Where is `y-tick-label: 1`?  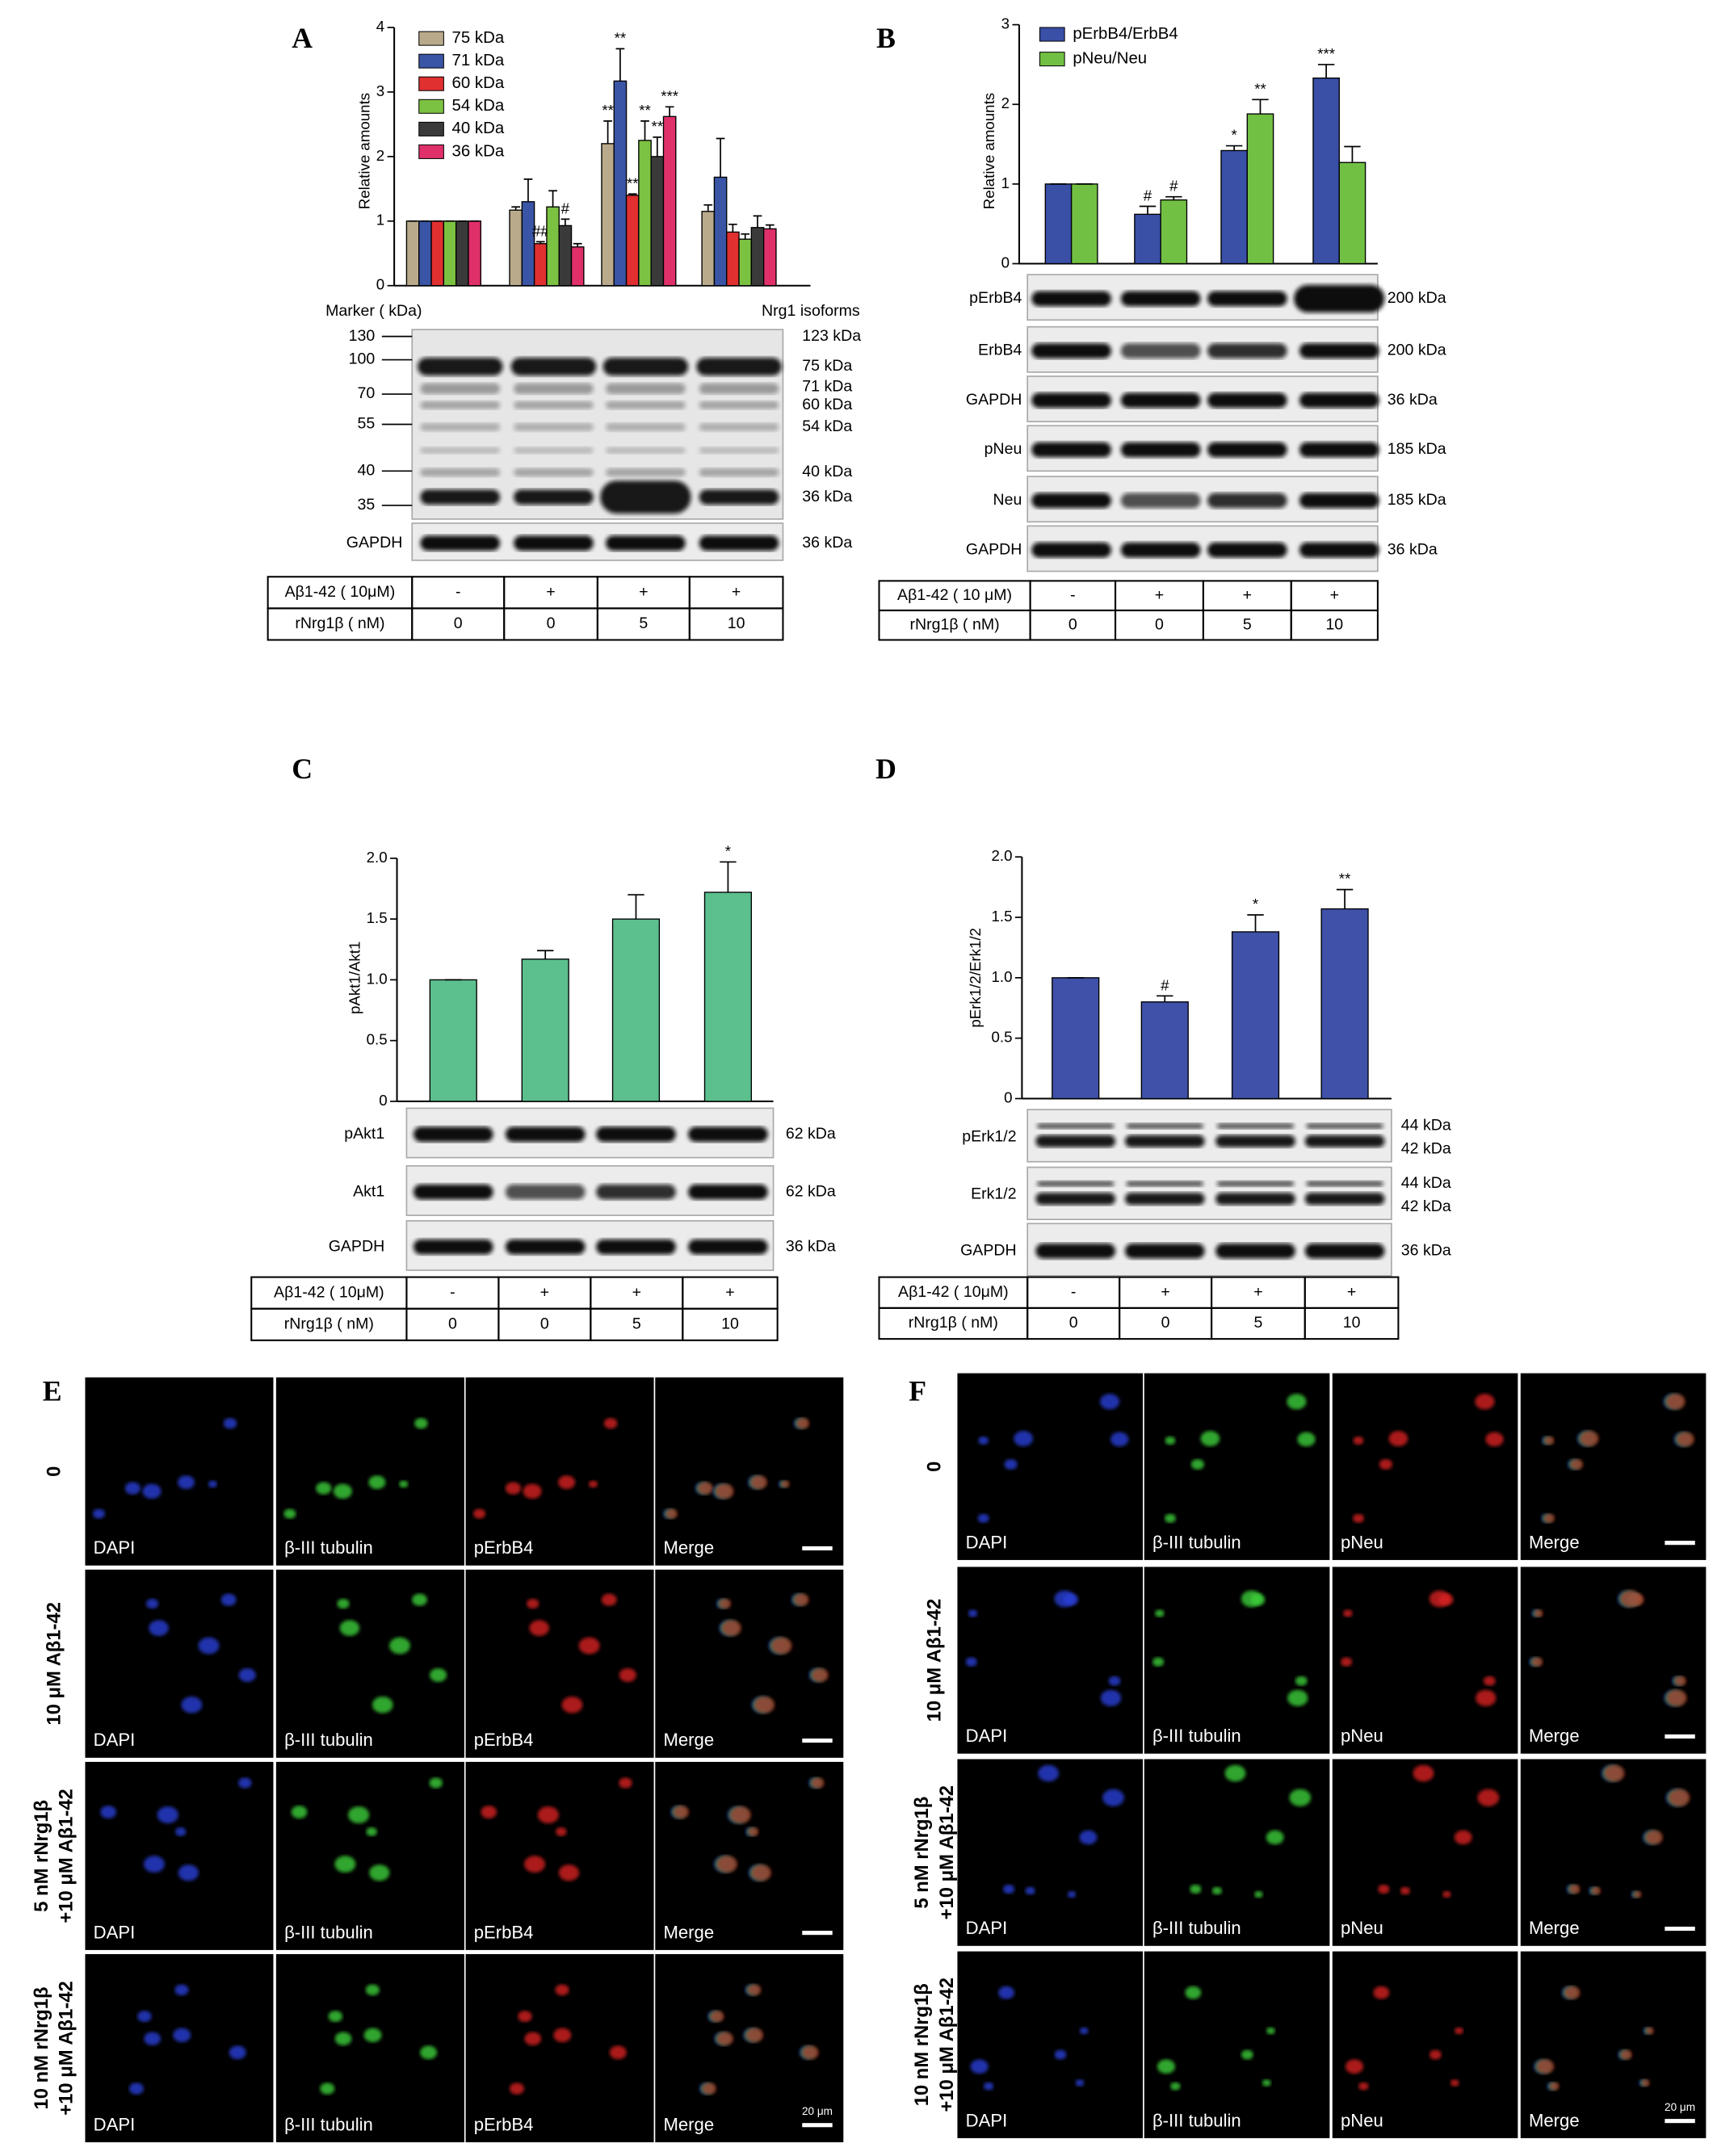 y-tick-label: 1 is located at coordinates (380, 220).